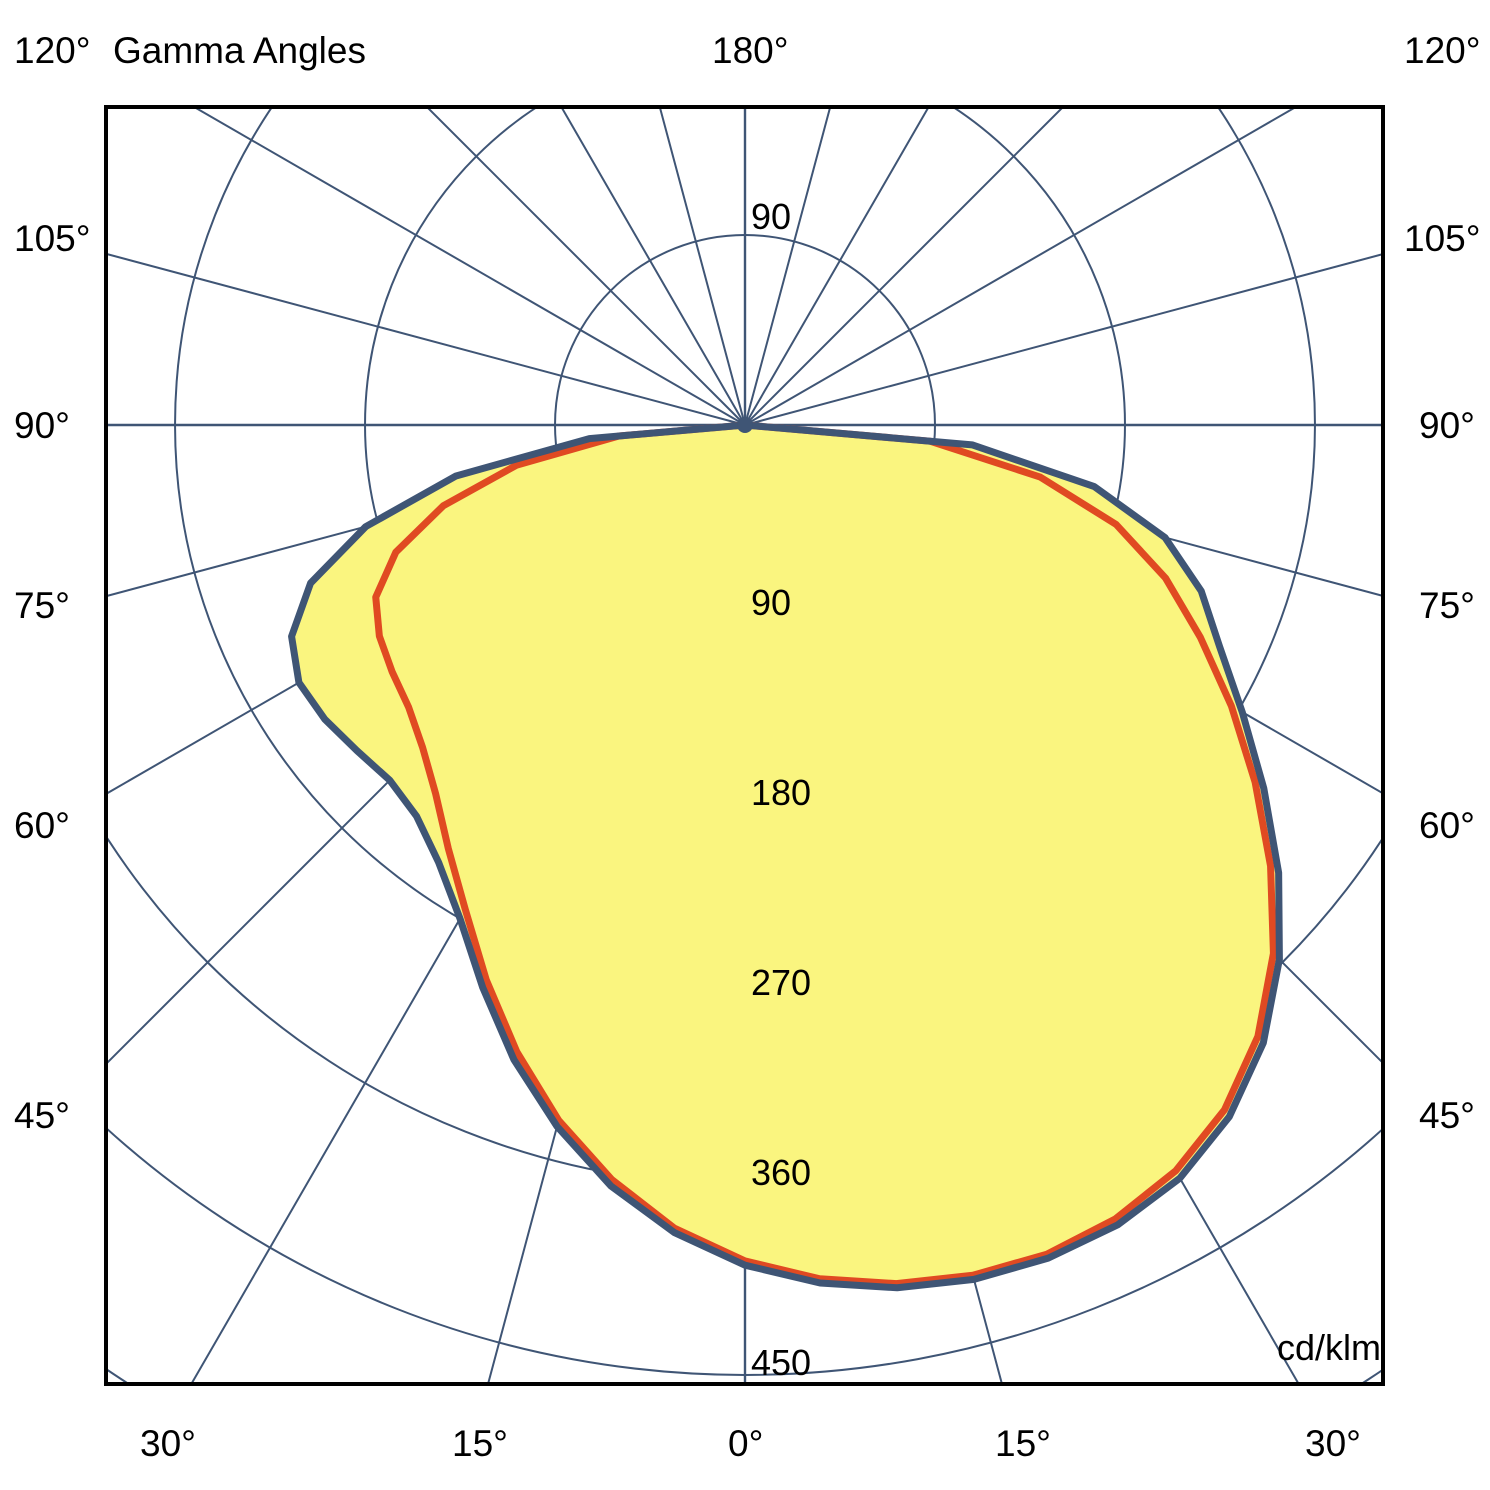 The width and height of the screenshot is (1490, 1490). What do you see at coordinates (1333, 1443) in the screenshot?
I see `axis-label-bottom-30-right: 30°` at bounding box center [1333, 1443].